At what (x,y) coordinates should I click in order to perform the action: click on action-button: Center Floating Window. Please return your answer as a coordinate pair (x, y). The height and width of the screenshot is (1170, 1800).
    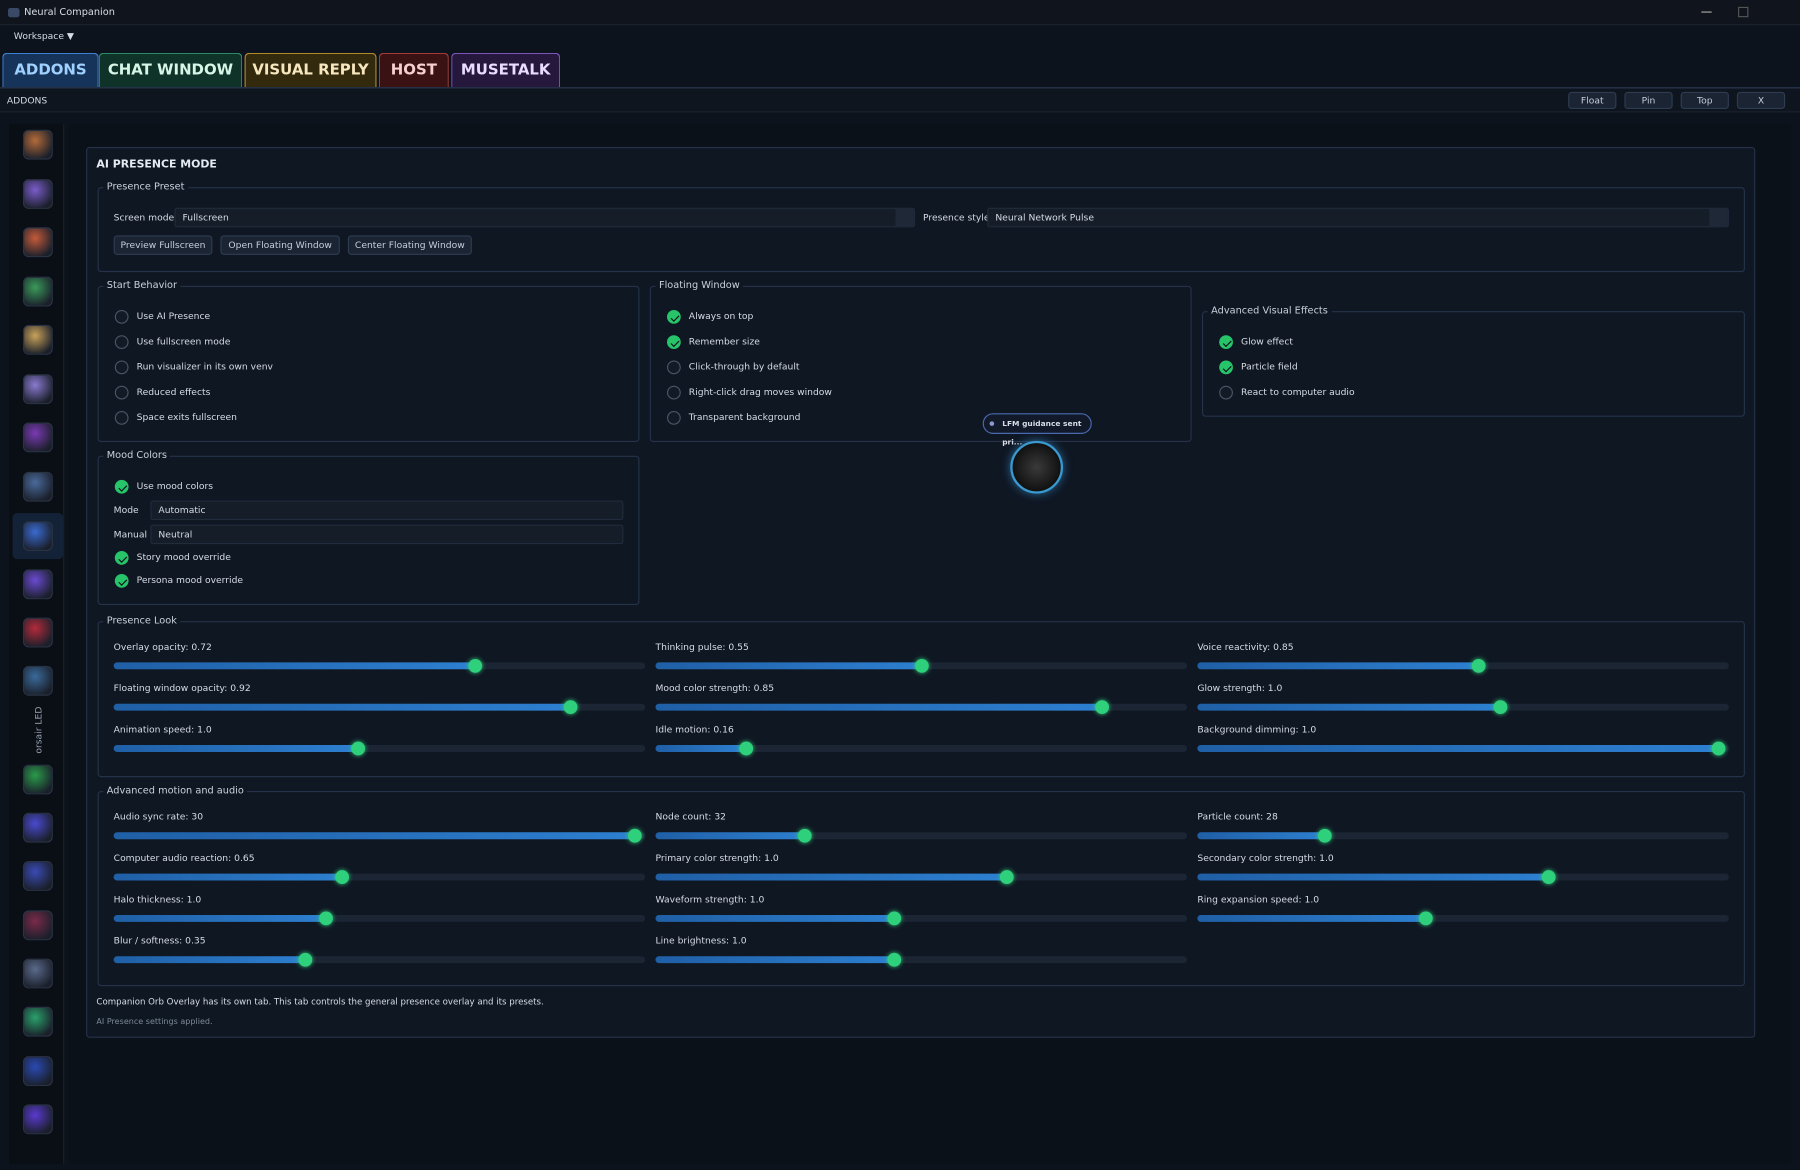
    Looking at the image, I should click on (409, 245).